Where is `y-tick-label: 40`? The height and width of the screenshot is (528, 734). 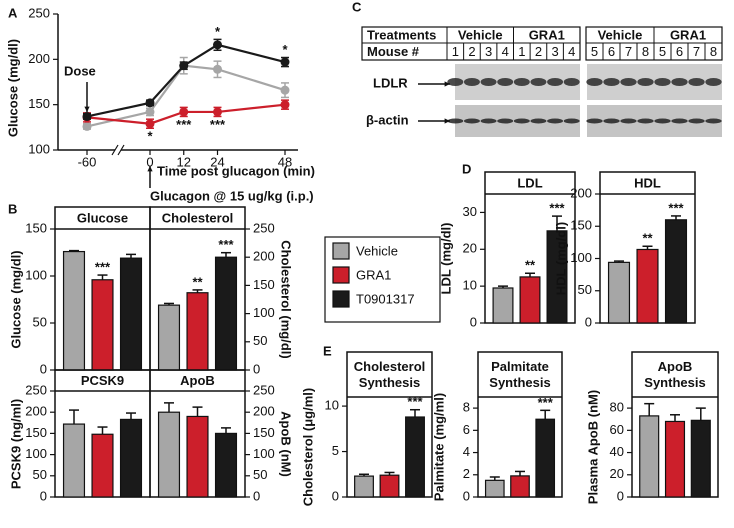 y-tick-label: 40 is located at coordinates (617, 451).